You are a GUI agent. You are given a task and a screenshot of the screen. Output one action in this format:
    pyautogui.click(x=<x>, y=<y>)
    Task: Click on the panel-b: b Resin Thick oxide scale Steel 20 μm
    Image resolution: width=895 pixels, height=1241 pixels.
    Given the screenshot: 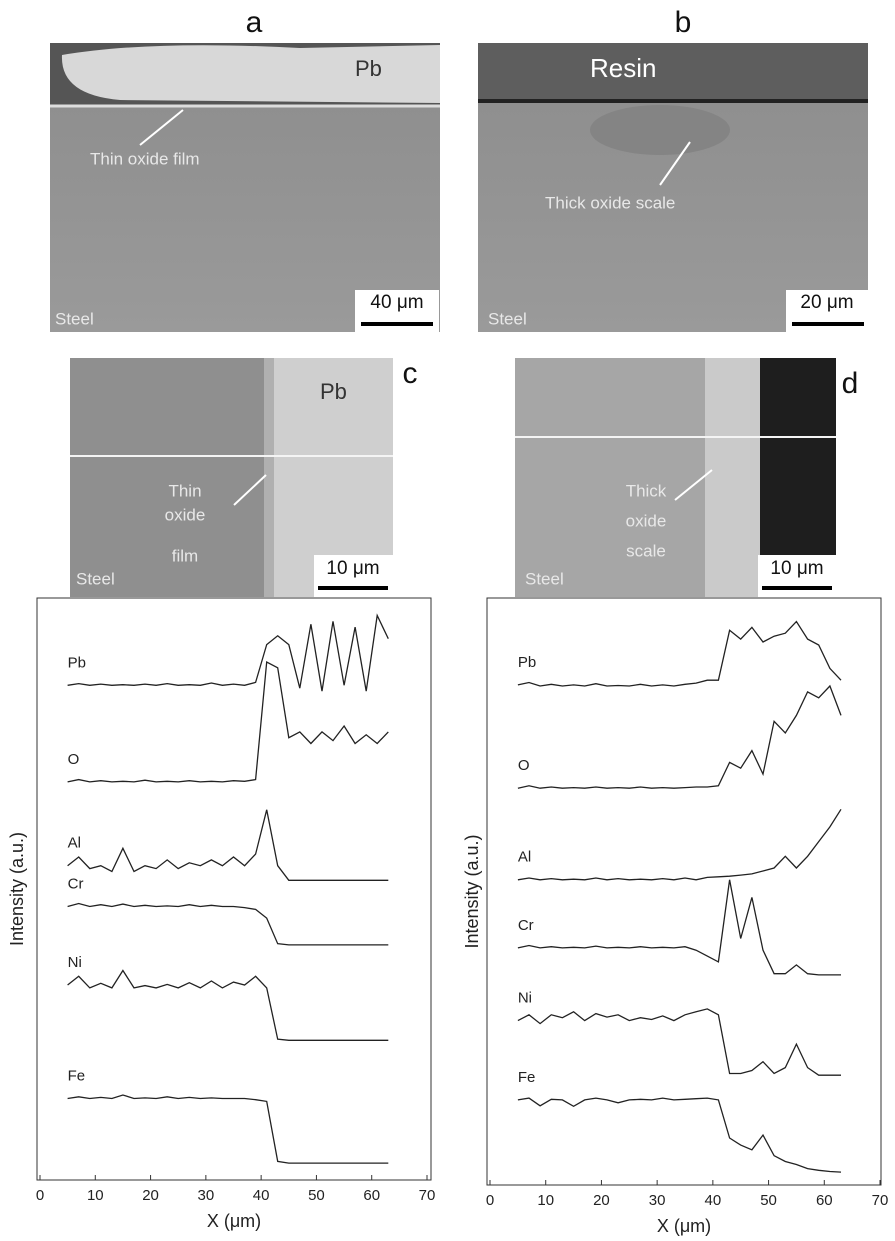 What is the action you would take?
    pyautogui.click(x=673, y=169)
    